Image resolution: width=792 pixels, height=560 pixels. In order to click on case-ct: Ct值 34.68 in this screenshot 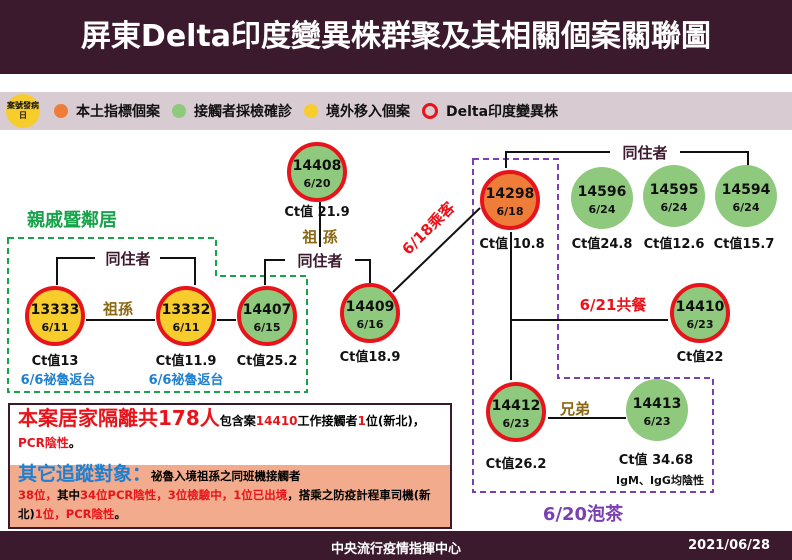, I will do `click(656, 460)`.